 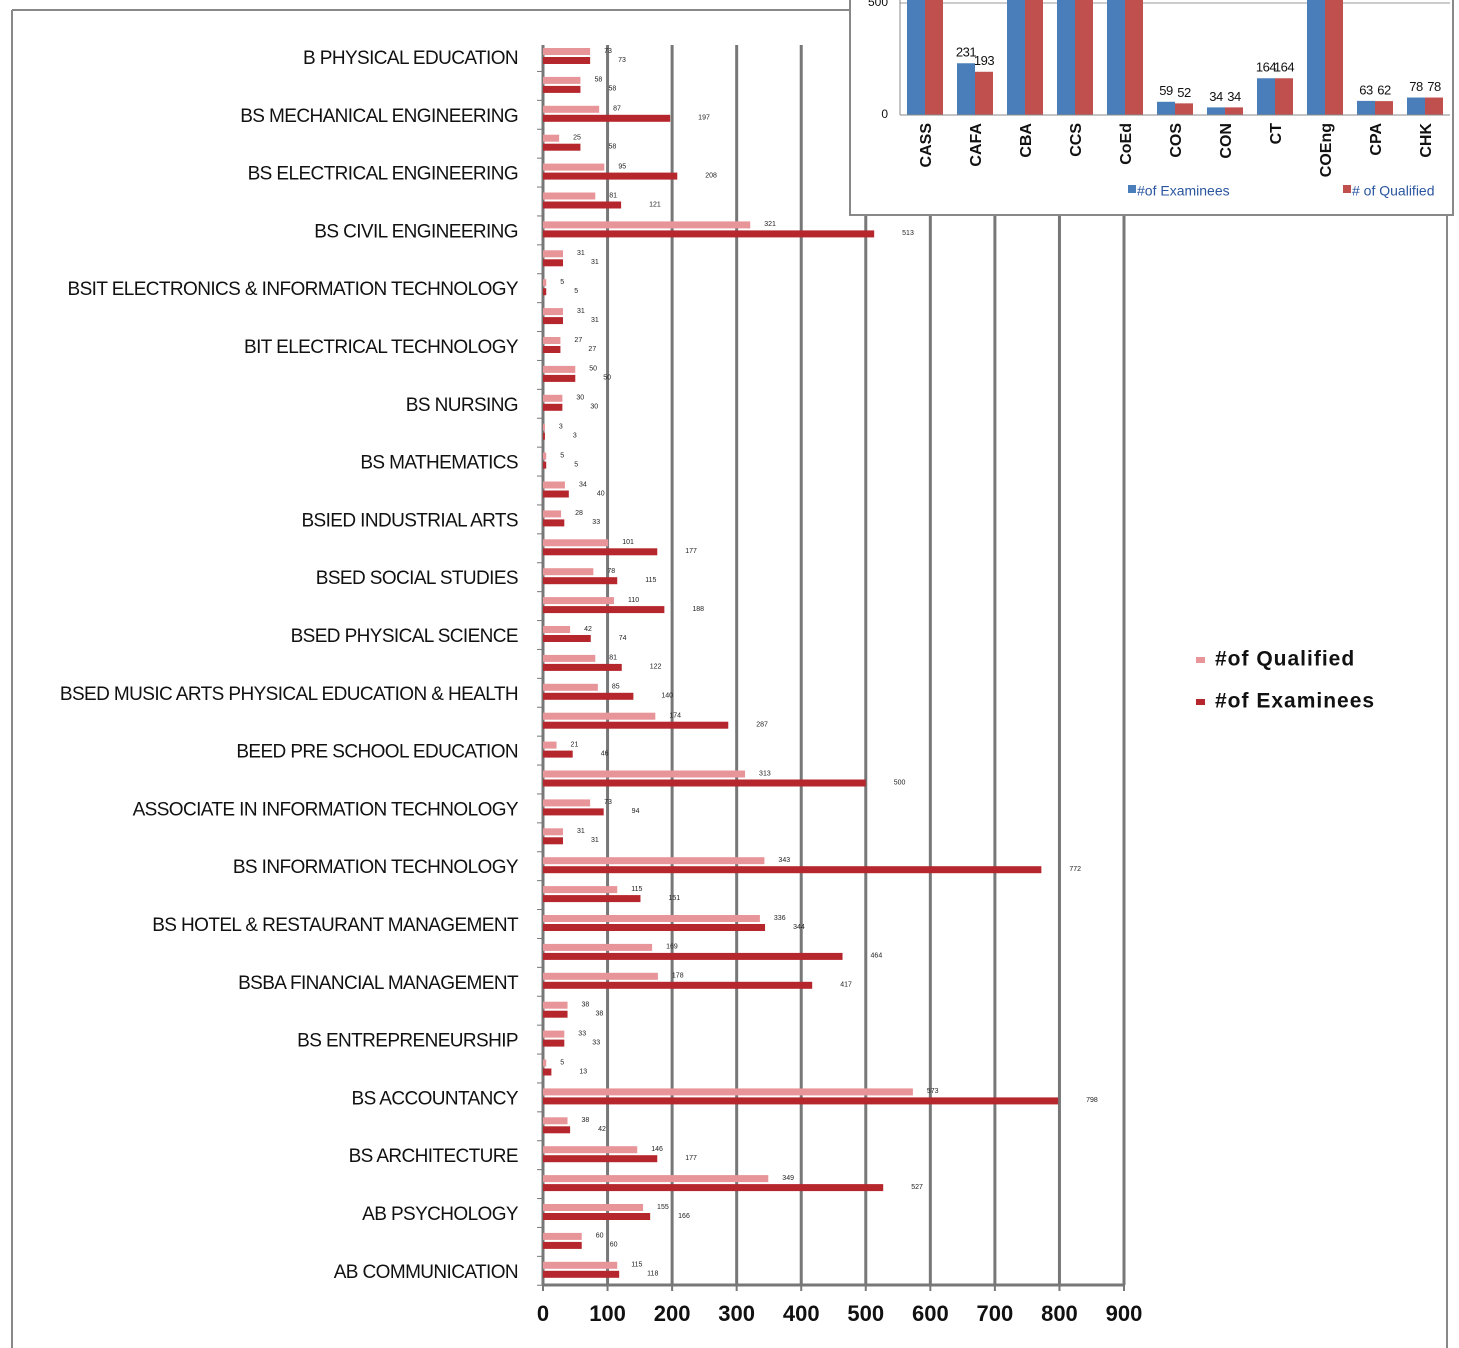 I want to click on data-label: 151, so click(x=674, y=898).